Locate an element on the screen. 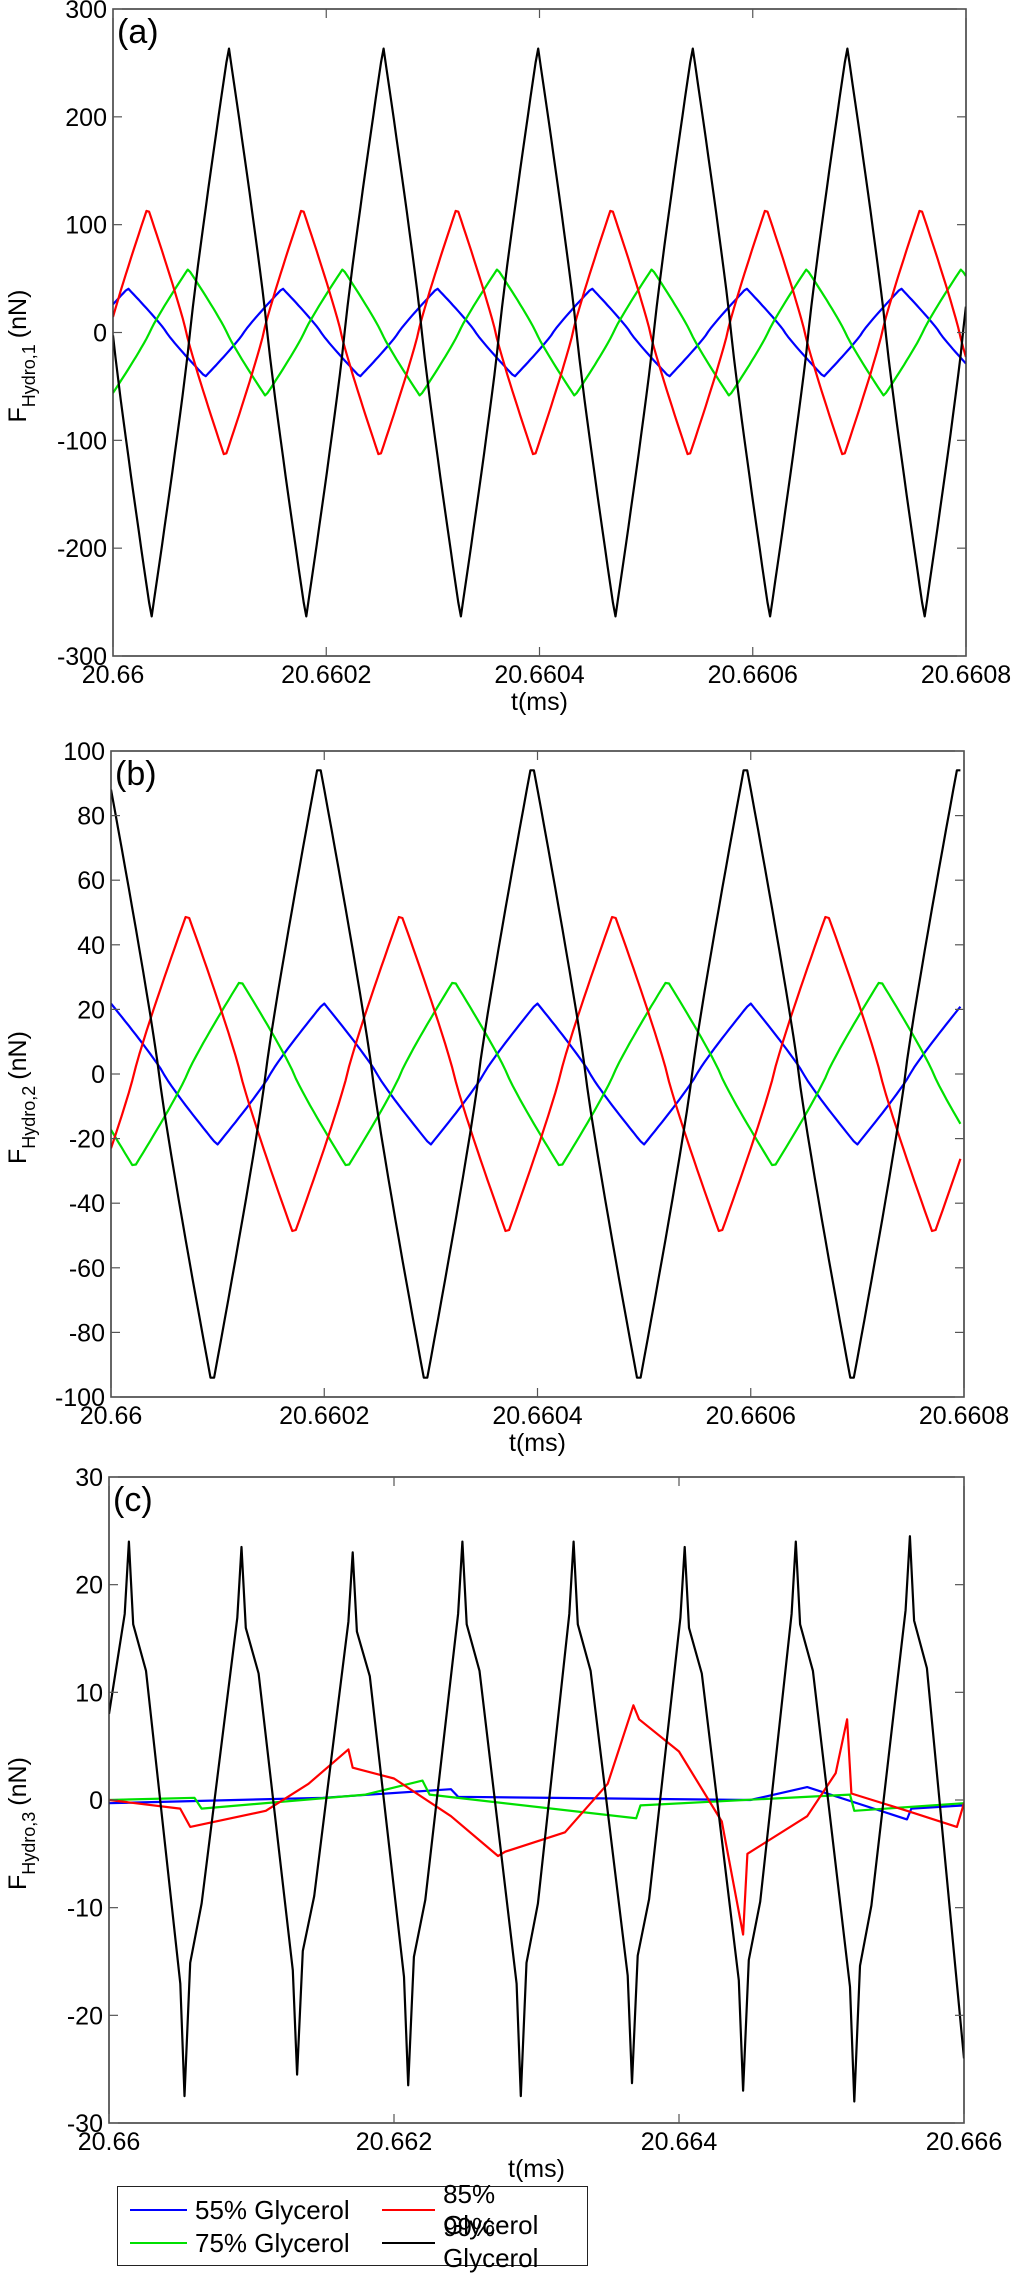 This screenshot has width=1017, height=2274. y-tick-label: -200 is located at coordinates (82, 549).